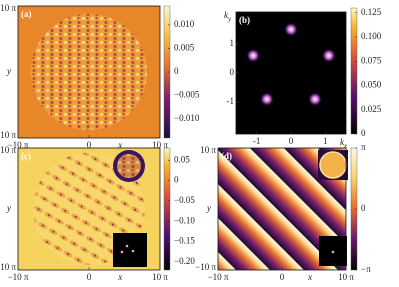  I want to click on panel-label: (b), so click(244, 20).